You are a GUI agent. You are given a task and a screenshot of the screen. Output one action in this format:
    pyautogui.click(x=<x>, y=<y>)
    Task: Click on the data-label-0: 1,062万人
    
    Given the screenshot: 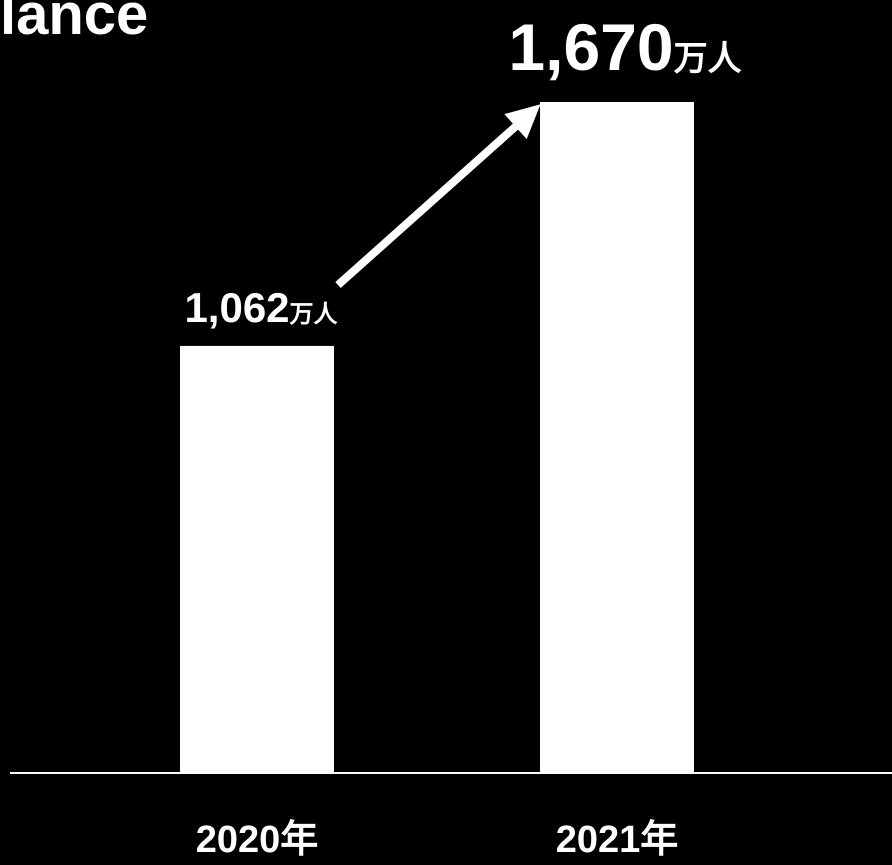 What is the action you would take?
    pyautogui.click(x=260, y=307)
    